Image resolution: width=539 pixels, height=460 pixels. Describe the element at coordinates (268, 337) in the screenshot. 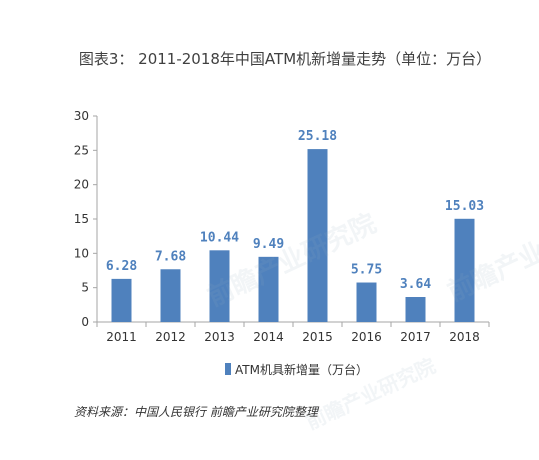

I see `x-tick-label: 2014` at that location.